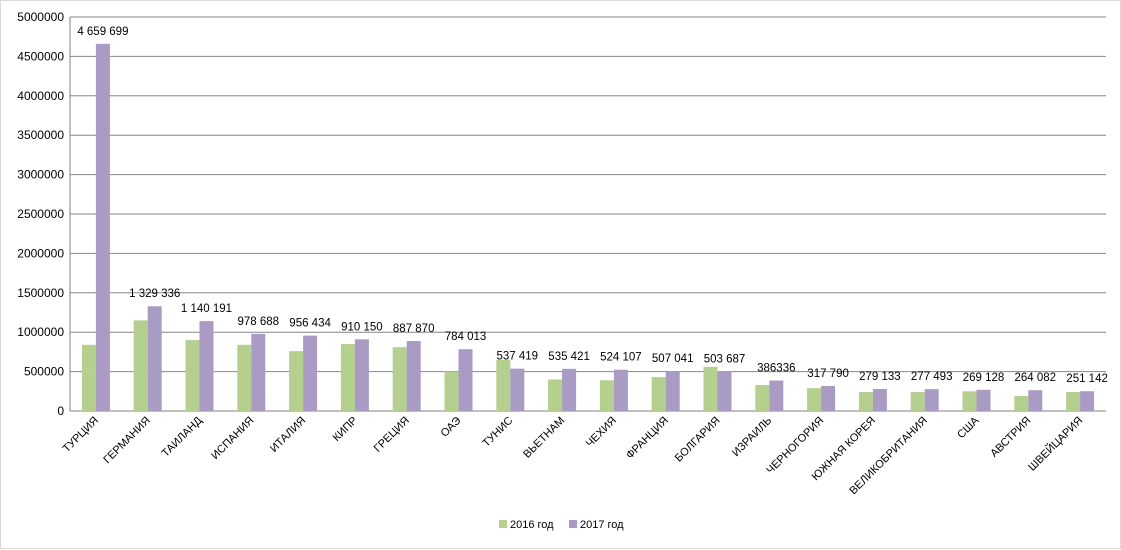  What do you see at coordinates (497, 432) in the screenshot?
I see `category-label: ТУНИС` at bounding box center [497, 432].